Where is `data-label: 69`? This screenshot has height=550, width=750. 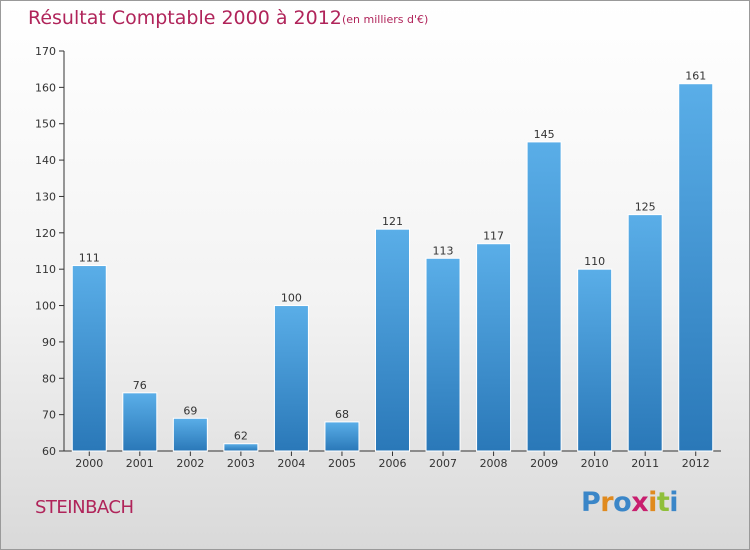
data-label: 69 is located at coordinates (190, 410).